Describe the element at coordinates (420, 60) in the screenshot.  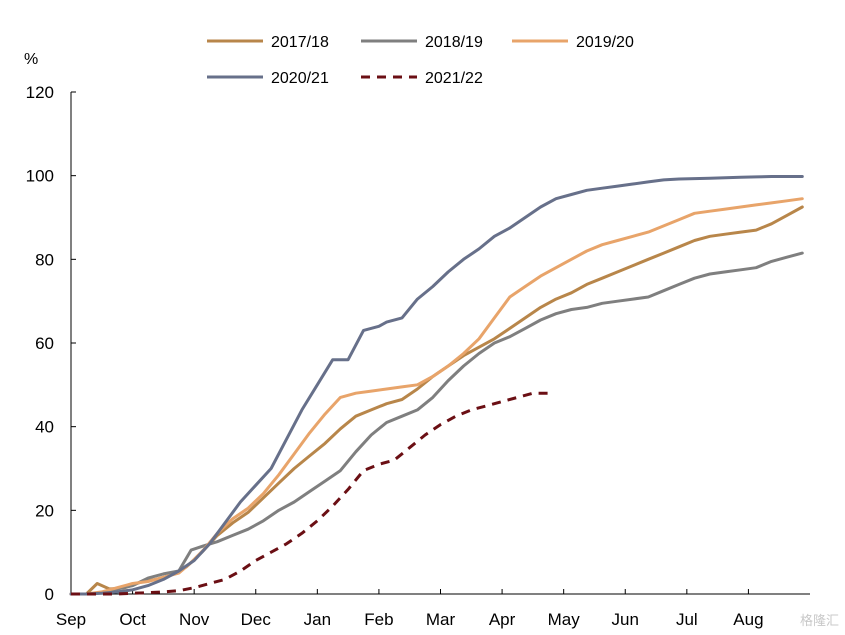
I see `legend: 2017/18 2018/19 2019/20 2020/21 2021/22` at that location.